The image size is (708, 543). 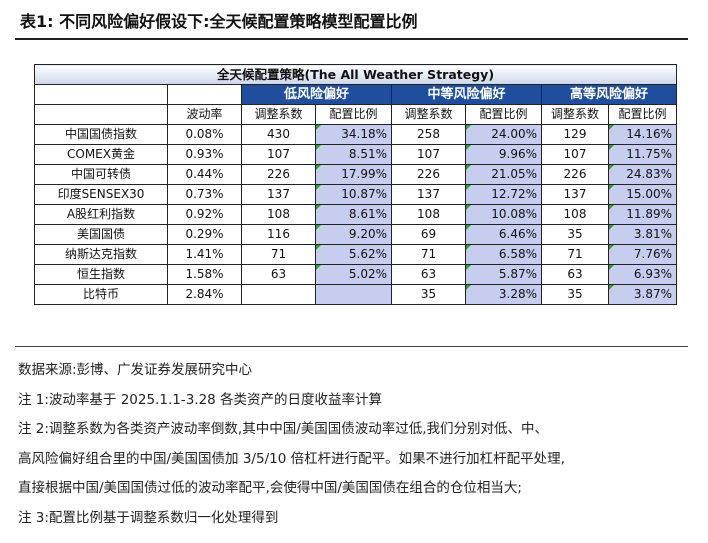 What do you see at coordinates (200, 399) in the screenshot?
I see `note-1: 注 1:波动率基于 2025.1.1-3.28 各类资产的日度收益率计算` at bounding box center [200, 399].